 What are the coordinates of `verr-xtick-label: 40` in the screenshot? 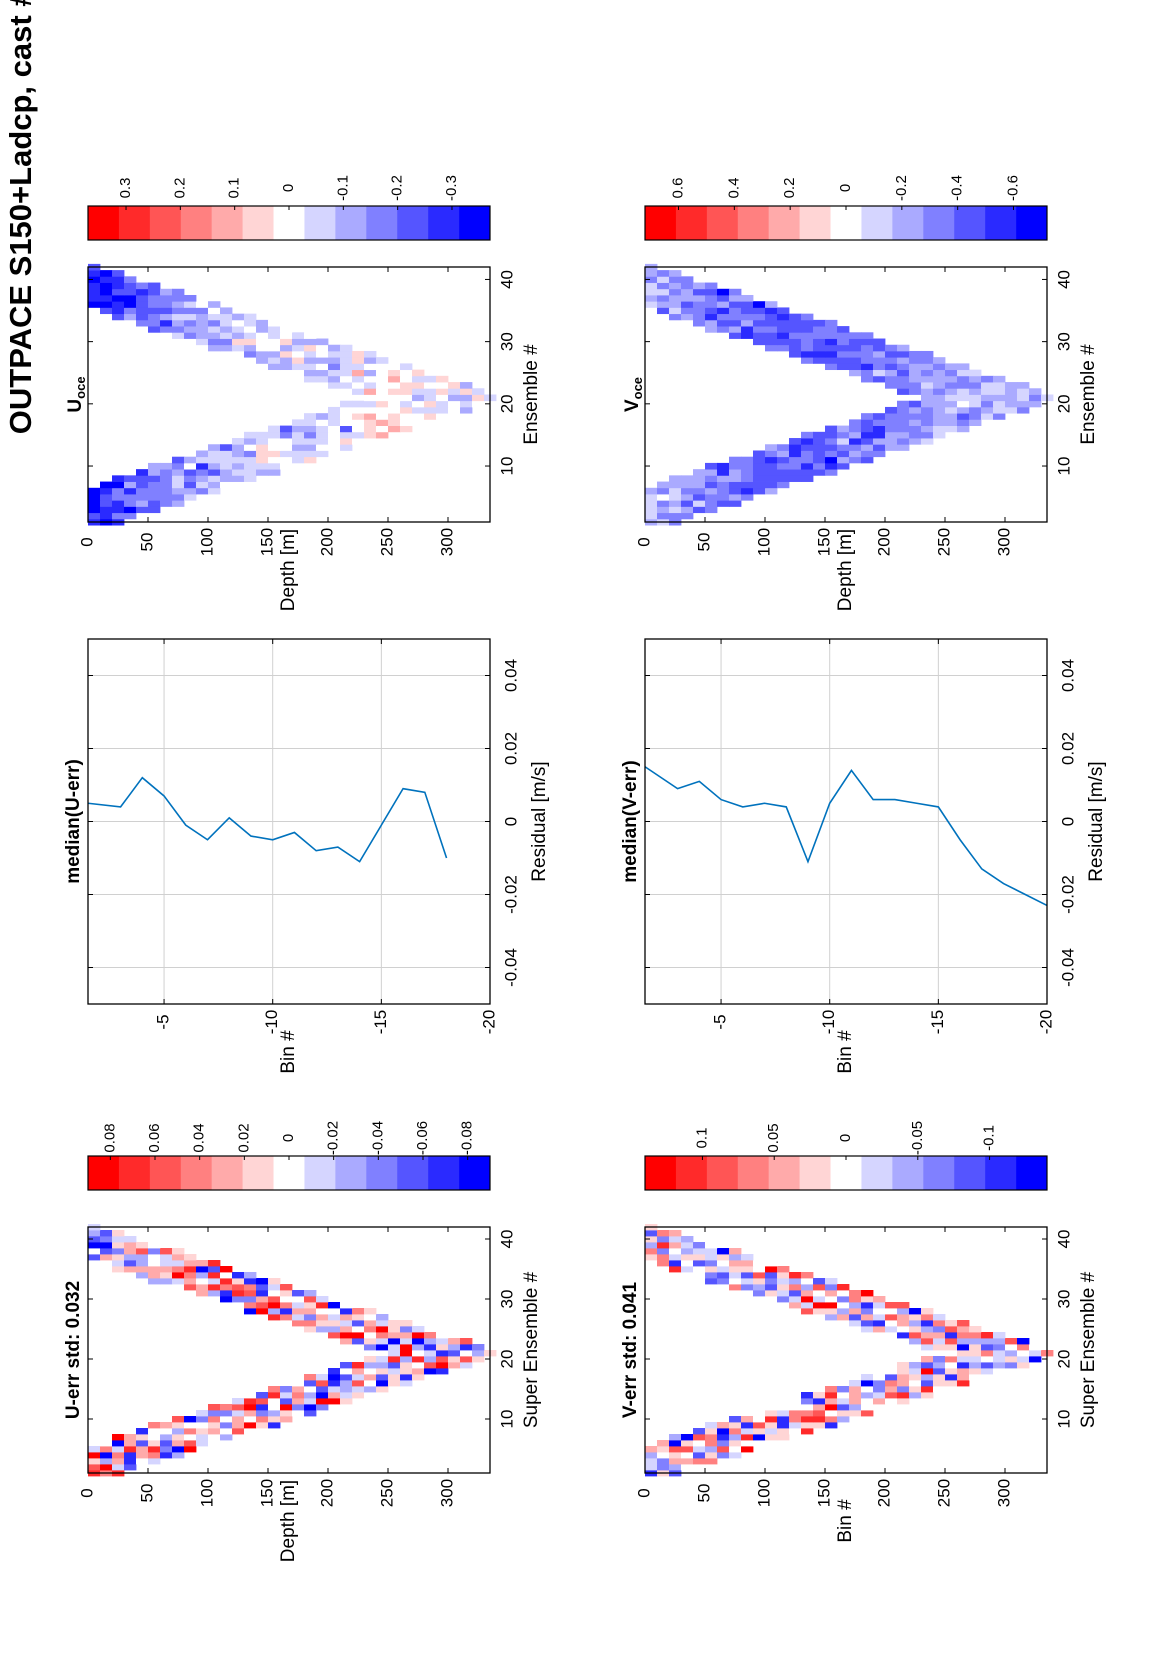 It's located at (1063, 1239).